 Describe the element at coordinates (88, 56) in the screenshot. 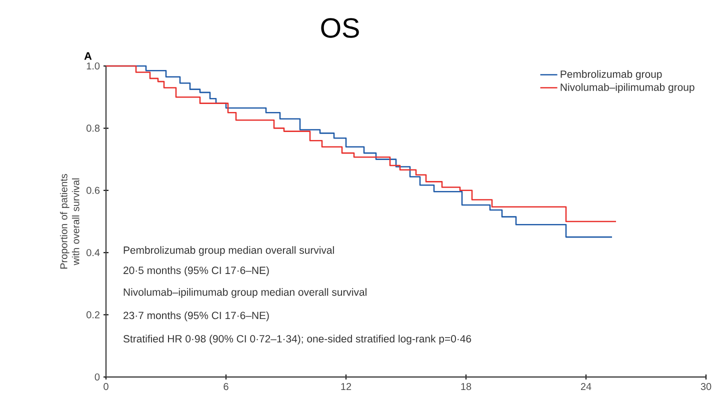

I see `text: A` at that location.